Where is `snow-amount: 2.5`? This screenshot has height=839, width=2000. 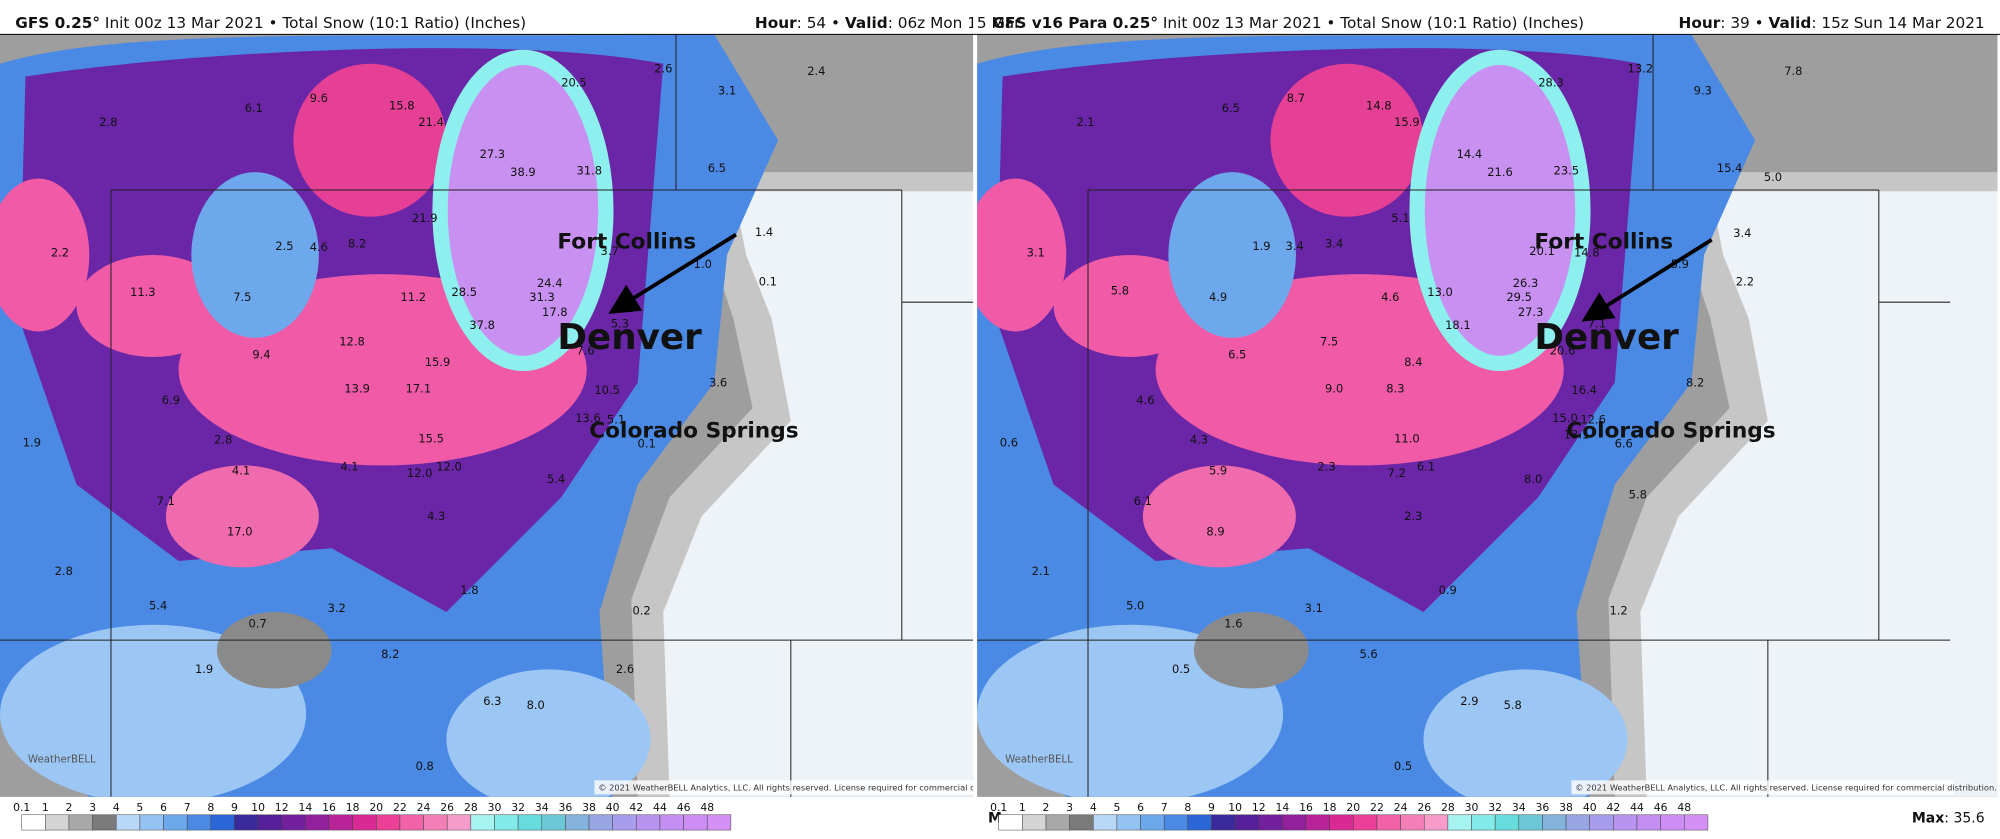 snow-amount: 2.5 is located at coordinates (284, 246).